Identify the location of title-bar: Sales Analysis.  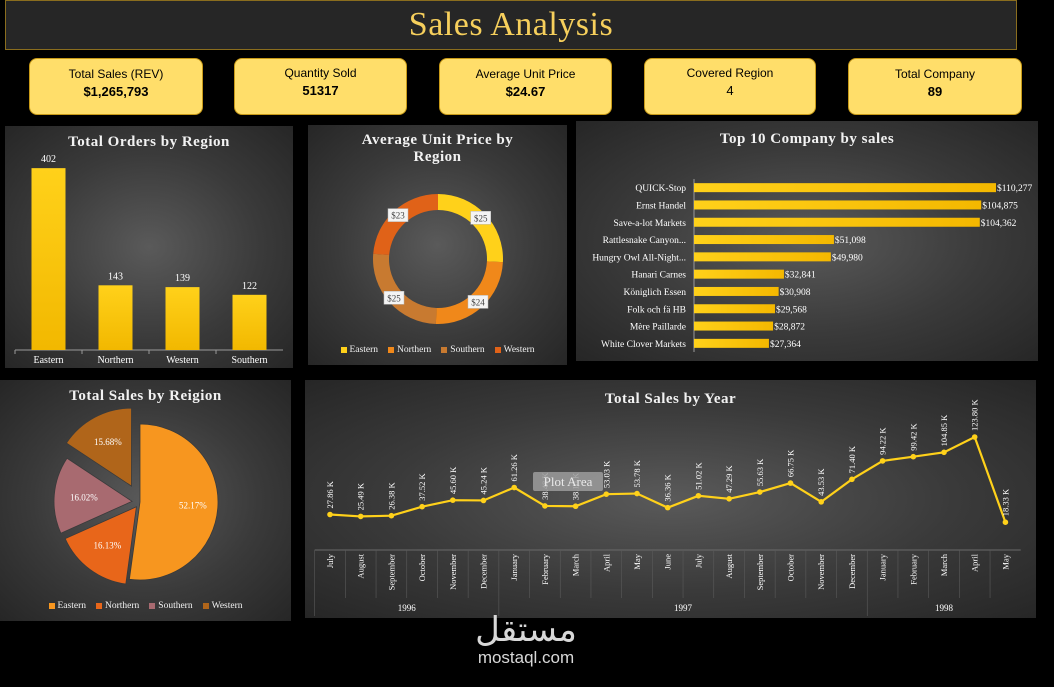
(511, 25).